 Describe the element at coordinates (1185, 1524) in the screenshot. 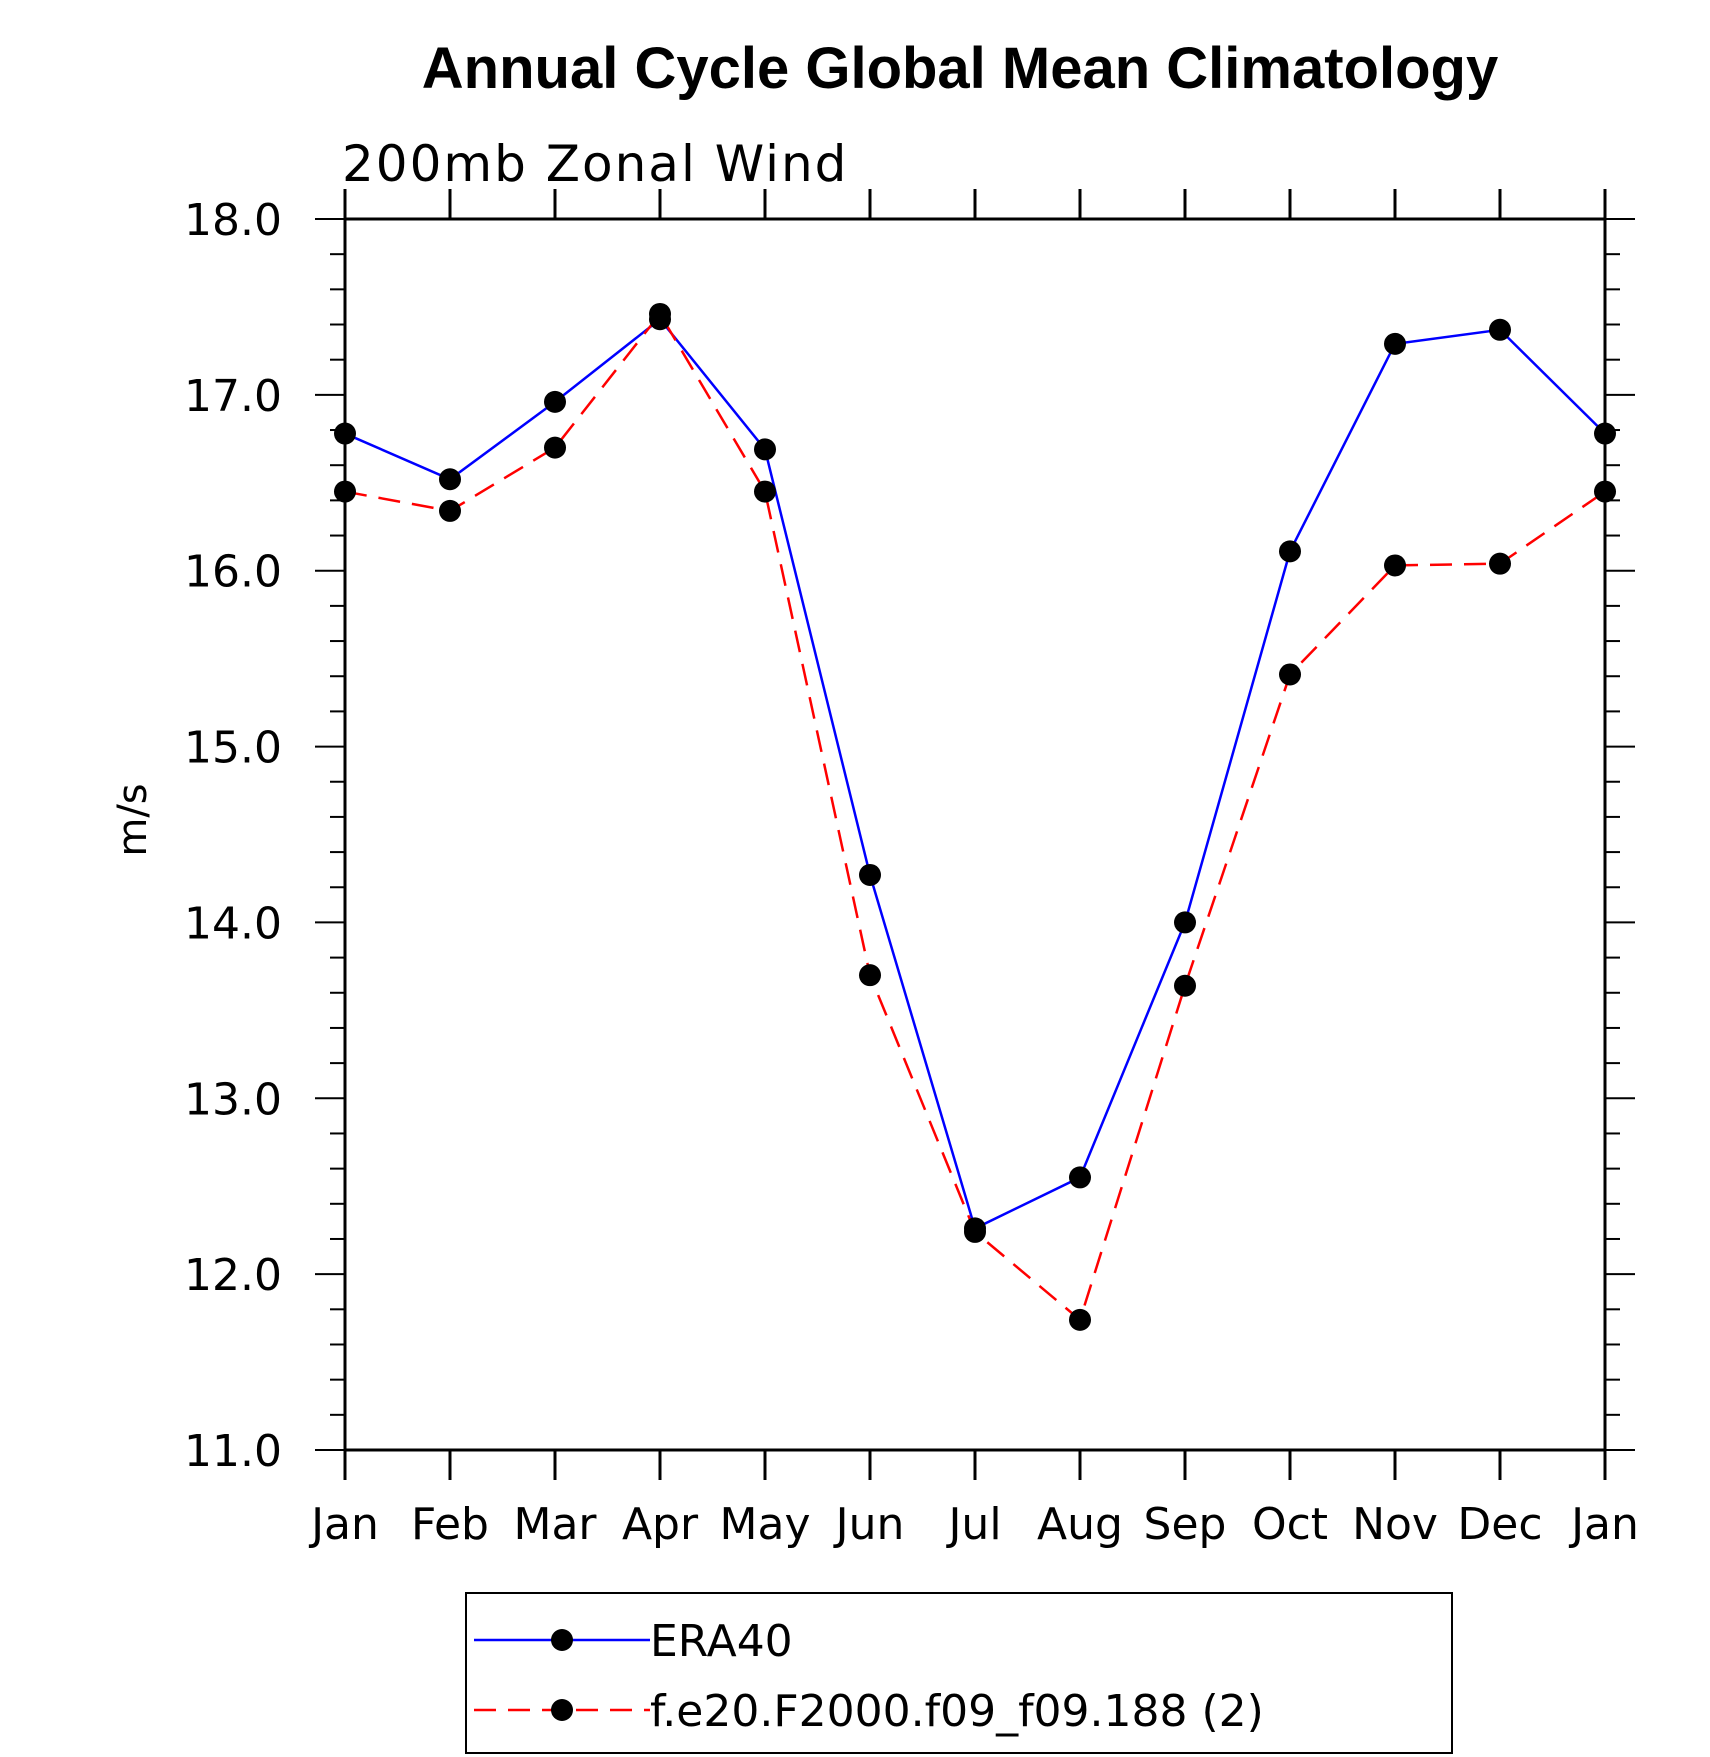

I see `x-tick-label: Sep` at that location.